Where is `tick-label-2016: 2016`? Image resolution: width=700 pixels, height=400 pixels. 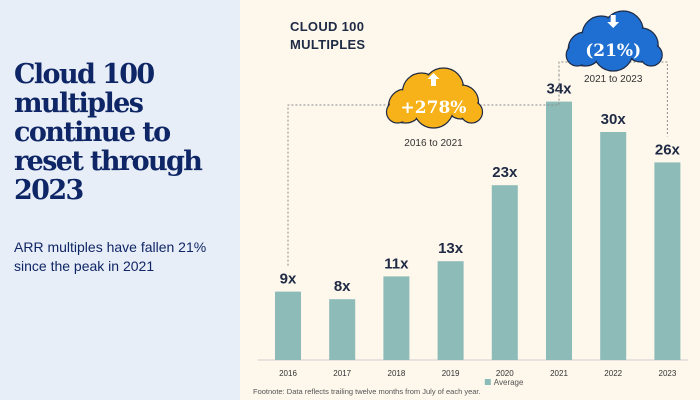
tick-label-2016: 2016 is located at coordinates (288, 373).